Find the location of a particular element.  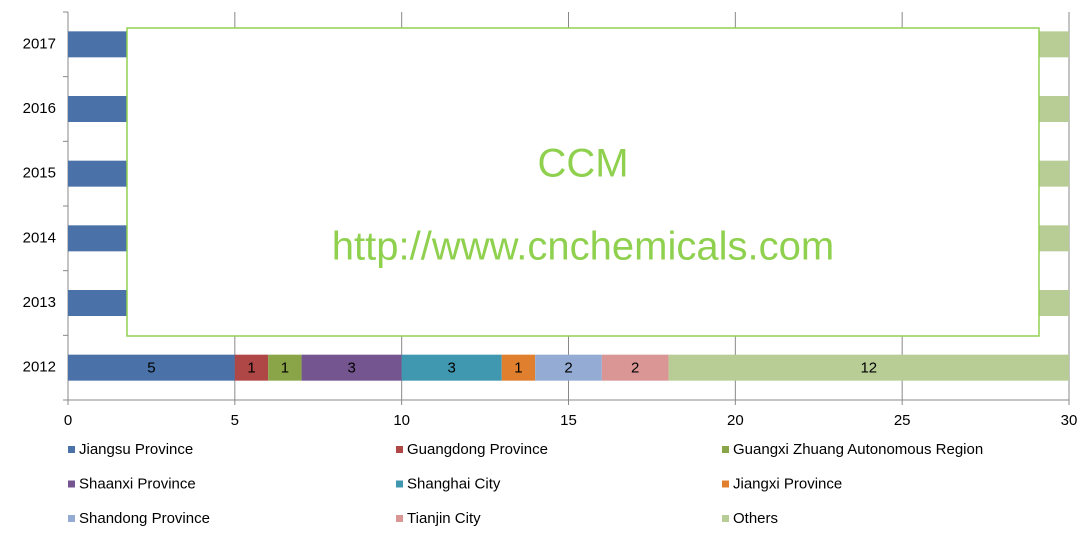

y-tick-label: 2016 is located at coordinates (39, 108).